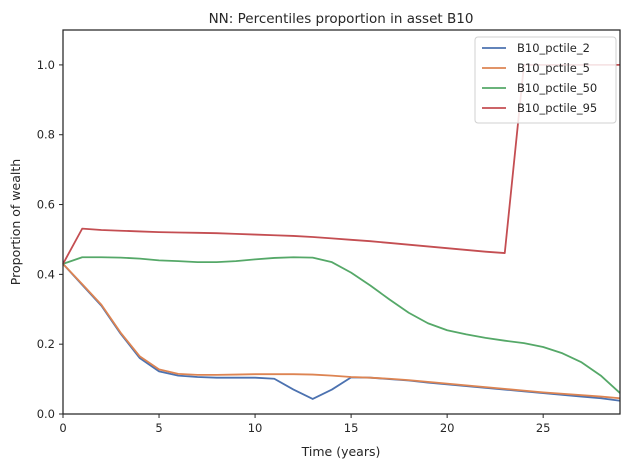 Image resolution: width=629 pixels, height=469 pixels. What do you see at coordinates (553, 48) in the screenshot?
I see `legend-label: B10_pctile_2` at bounding box center [553, 48].